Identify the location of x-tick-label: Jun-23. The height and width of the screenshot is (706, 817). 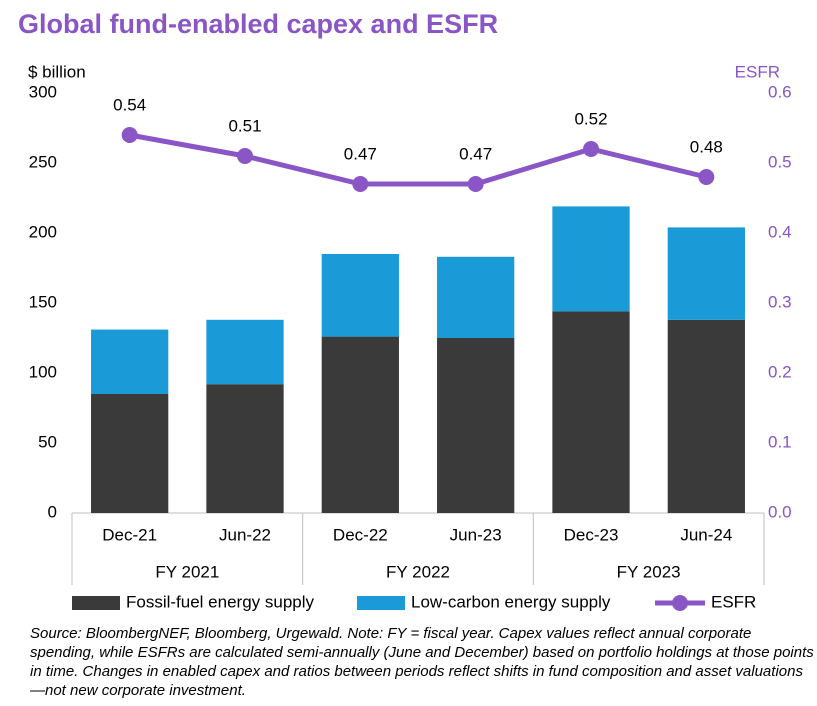
(476, 534).